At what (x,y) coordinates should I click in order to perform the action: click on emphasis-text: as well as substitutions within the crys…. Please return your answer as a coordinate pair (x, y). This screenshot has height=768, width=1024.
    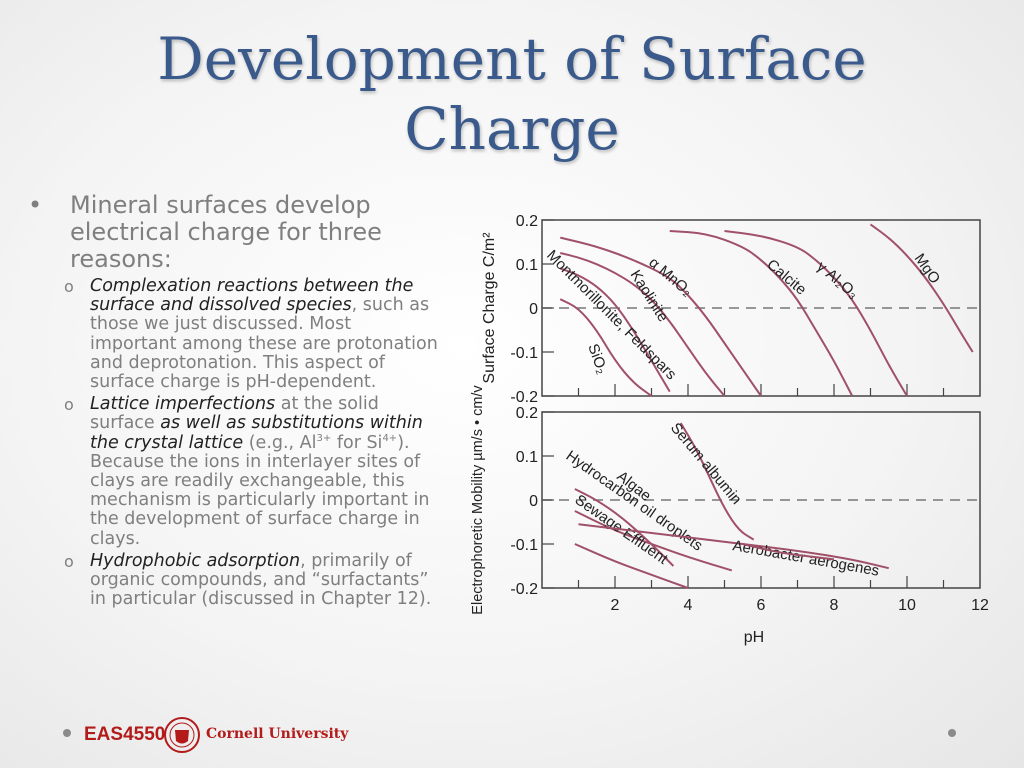
    Looking at the image, I should click on (256, 433).